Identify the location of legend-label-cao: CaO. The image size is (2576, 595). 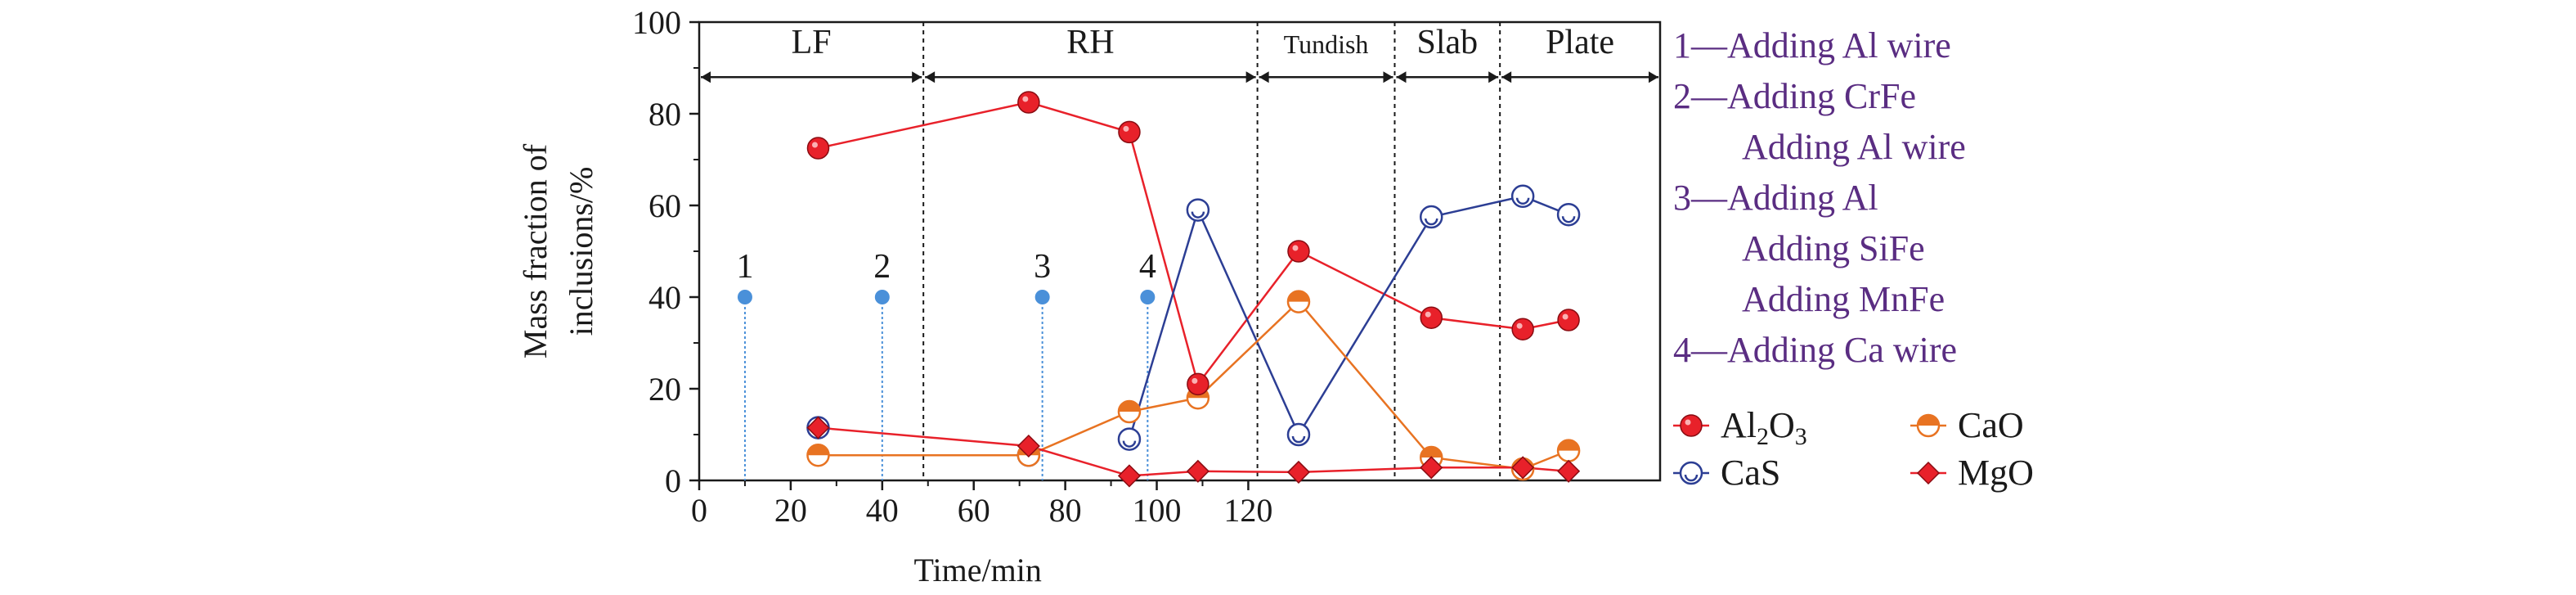
(1991, 425).